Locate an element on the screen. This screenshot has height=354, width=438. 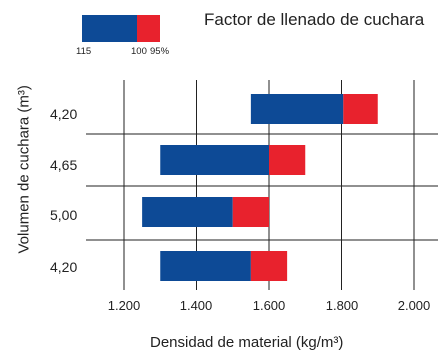
x-tick-label: 1.600 is located at coordinates (269, 305).